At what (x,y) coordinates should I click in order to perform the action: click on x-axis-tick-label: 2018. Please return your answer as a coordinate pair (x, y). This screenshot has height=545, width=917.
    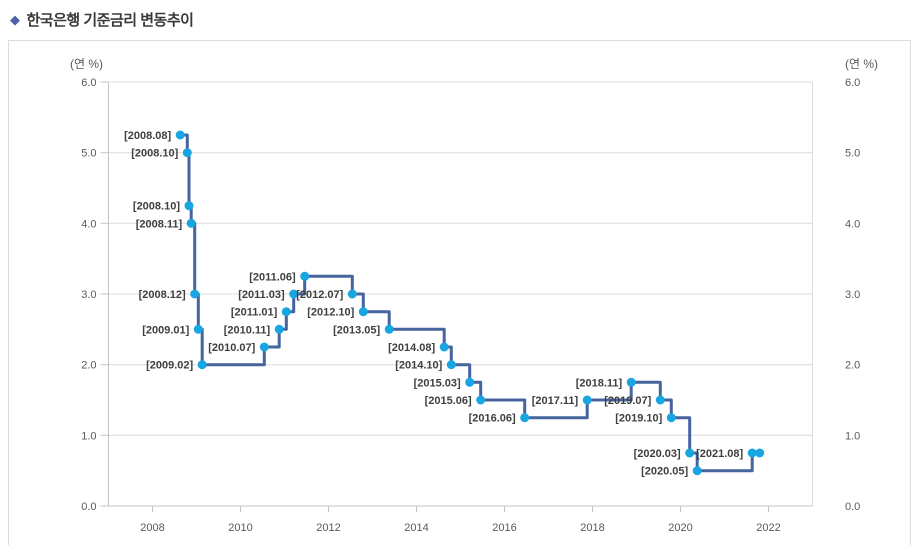
    Looking at the image, I should click on (592, 528).